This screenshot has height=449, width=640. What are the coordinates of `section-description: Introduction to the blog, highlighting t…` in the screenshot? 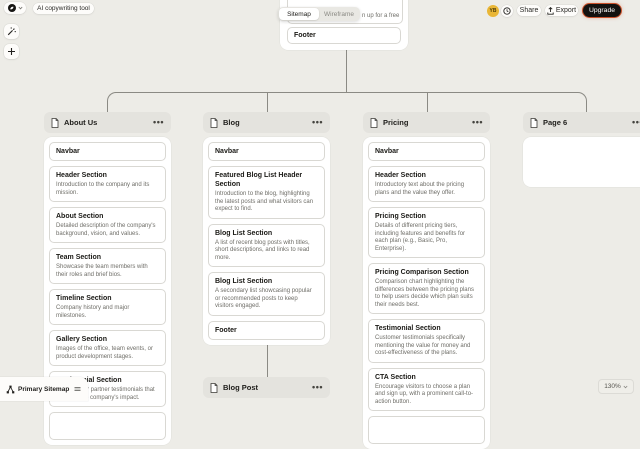 It's located at (264, 201).